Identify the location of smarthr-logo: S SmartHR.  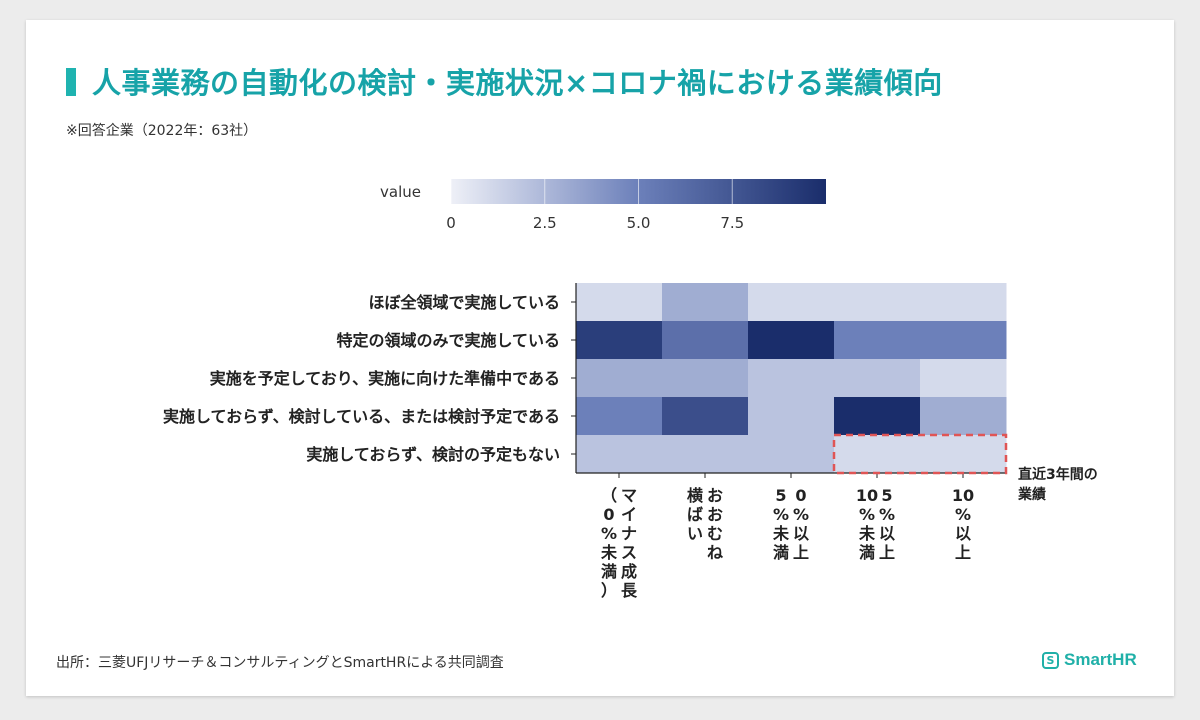
(1089, 660).